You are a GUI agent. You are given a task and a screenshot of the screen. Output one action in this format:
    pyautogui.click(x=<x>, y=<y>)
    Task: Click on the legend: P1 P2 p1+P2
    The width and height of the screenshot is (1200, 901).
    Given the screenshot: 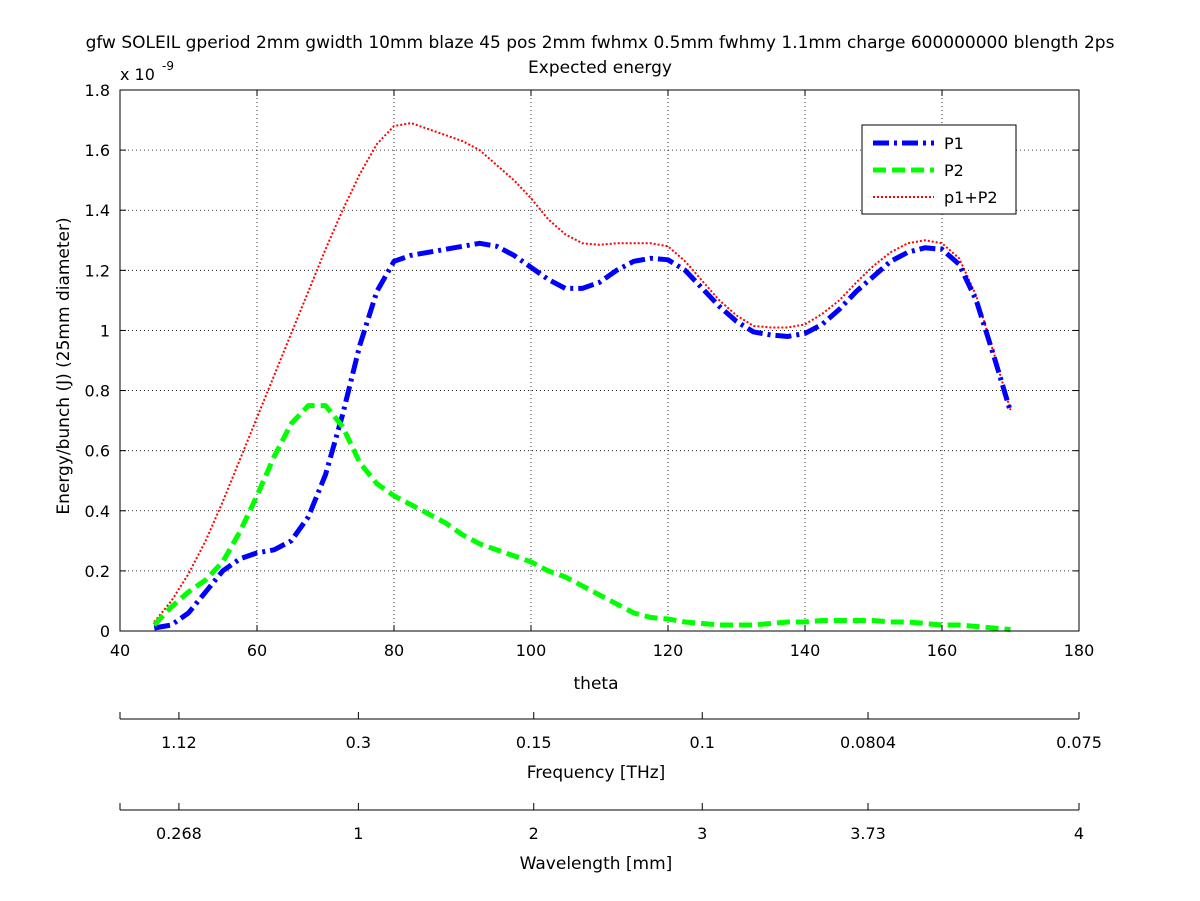 What is the action you would take?
    pyautogui.click(x=939, y=169)
    